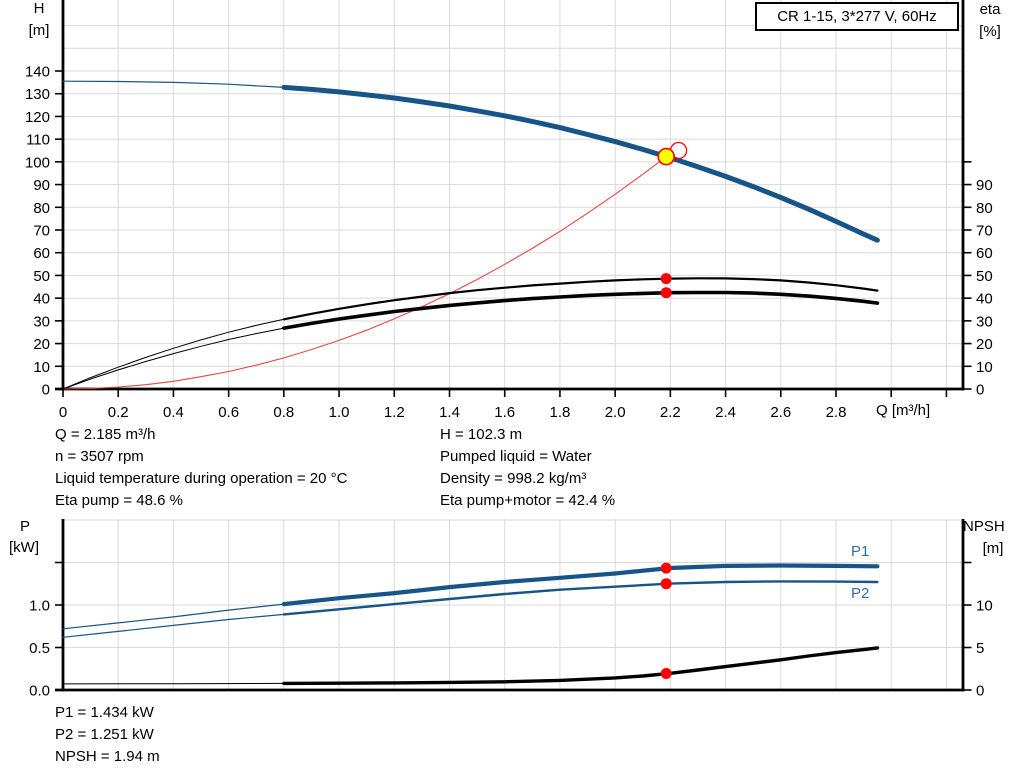 Image resolution: width=1024 pixels, height=781 pixels. What do you see at coordinates (173, 84) in the screenshot?
I see `head-curve-thin` at bounding box center [173, 84].